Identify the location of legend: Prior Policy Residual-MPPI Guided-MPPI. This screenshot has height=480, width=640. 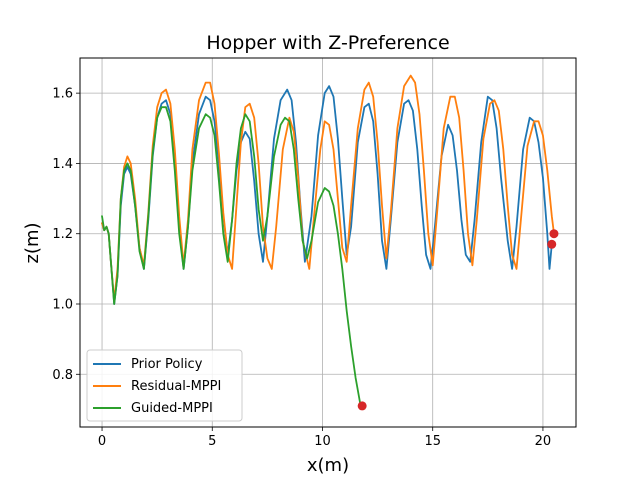
(164, 385).